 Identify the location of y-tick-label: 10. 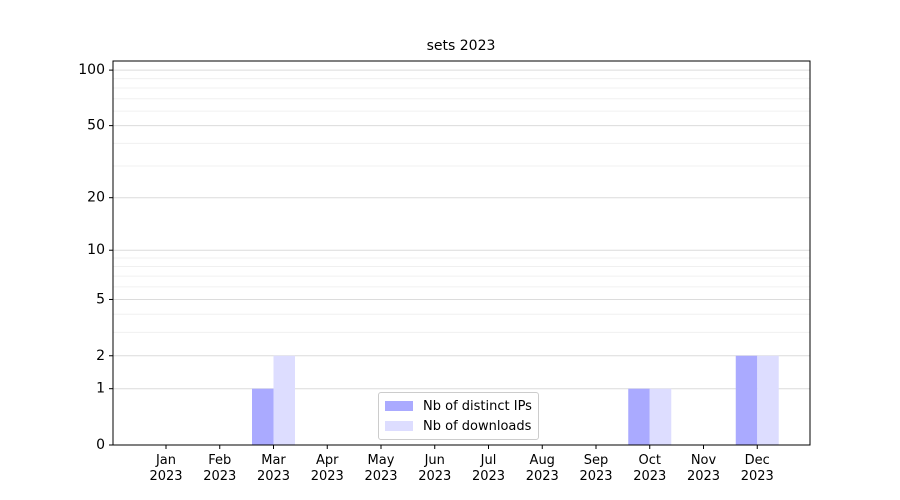
(96, 250).